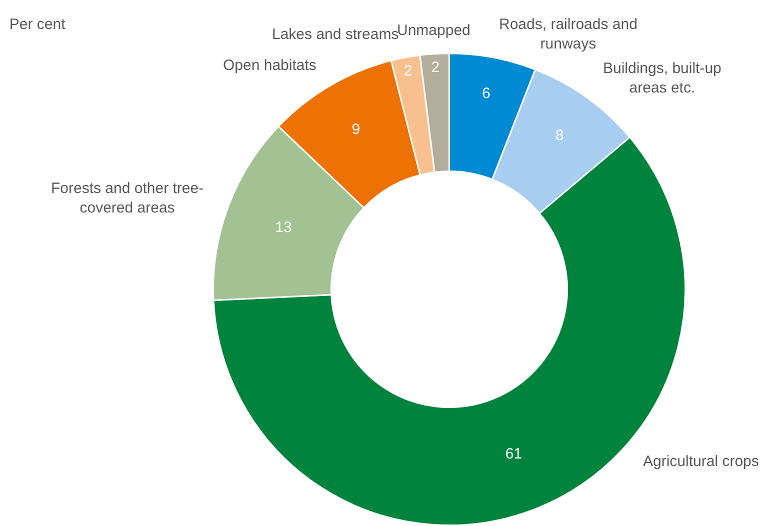  Describe the element at coordinates (37, 24) in the screenshot. I see `chart-title: Per cent` at that location.